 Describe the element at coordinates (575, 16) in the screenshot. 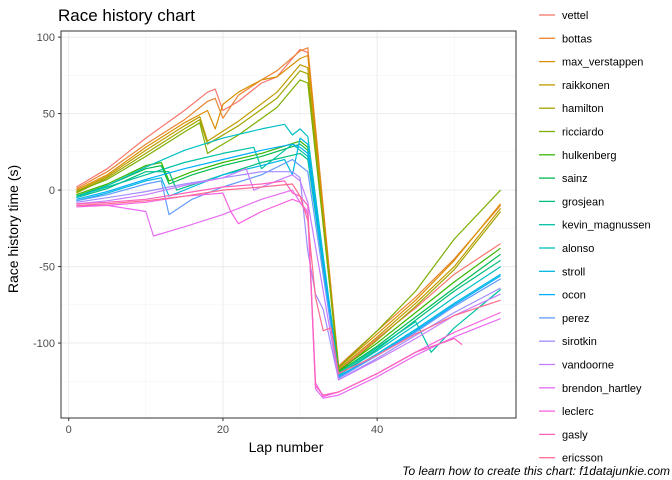

I see `legend-label: vettel` at that location.